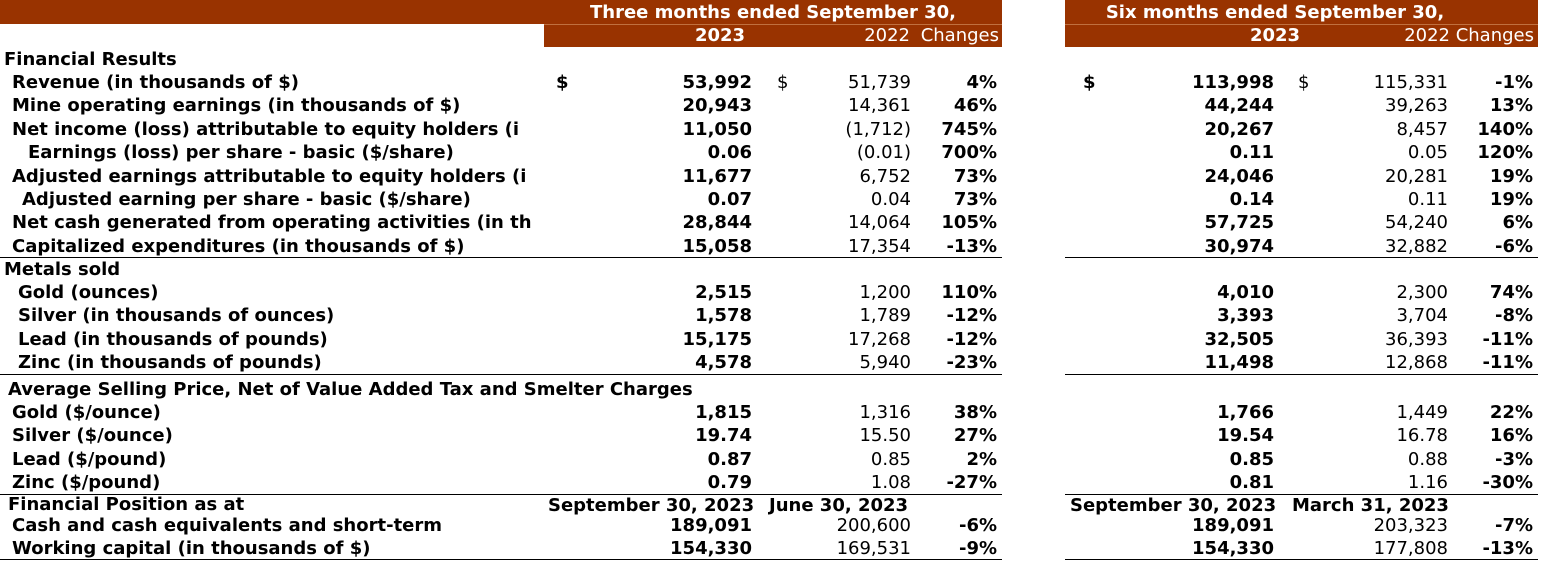  Describe the element at coordinates (723, 292) in the screenshot. I see `cell-q23: 2,515` at that location.